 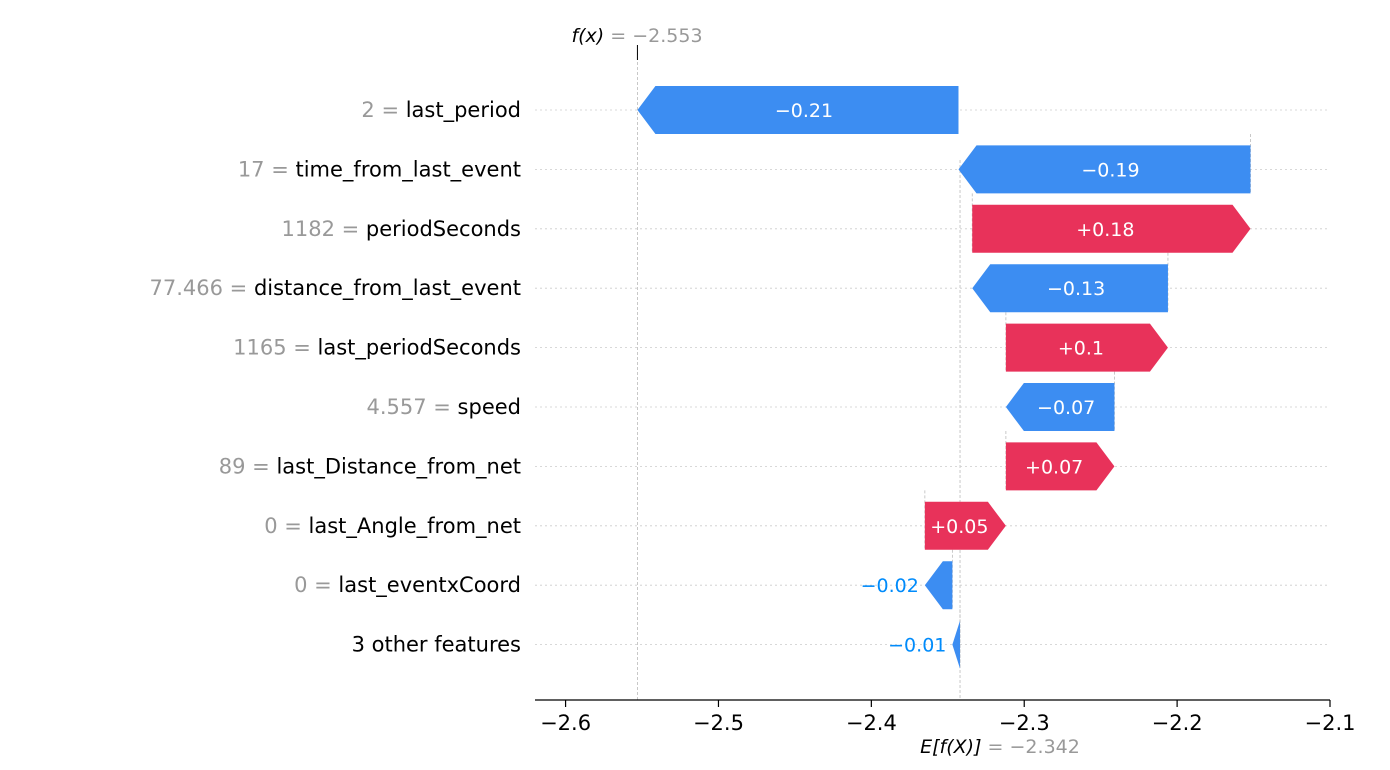 What do you see at coordinates (1024, 723) in the screenshot?
I see `x-tick-label: −2.3` at bounding box center [1024, 723].